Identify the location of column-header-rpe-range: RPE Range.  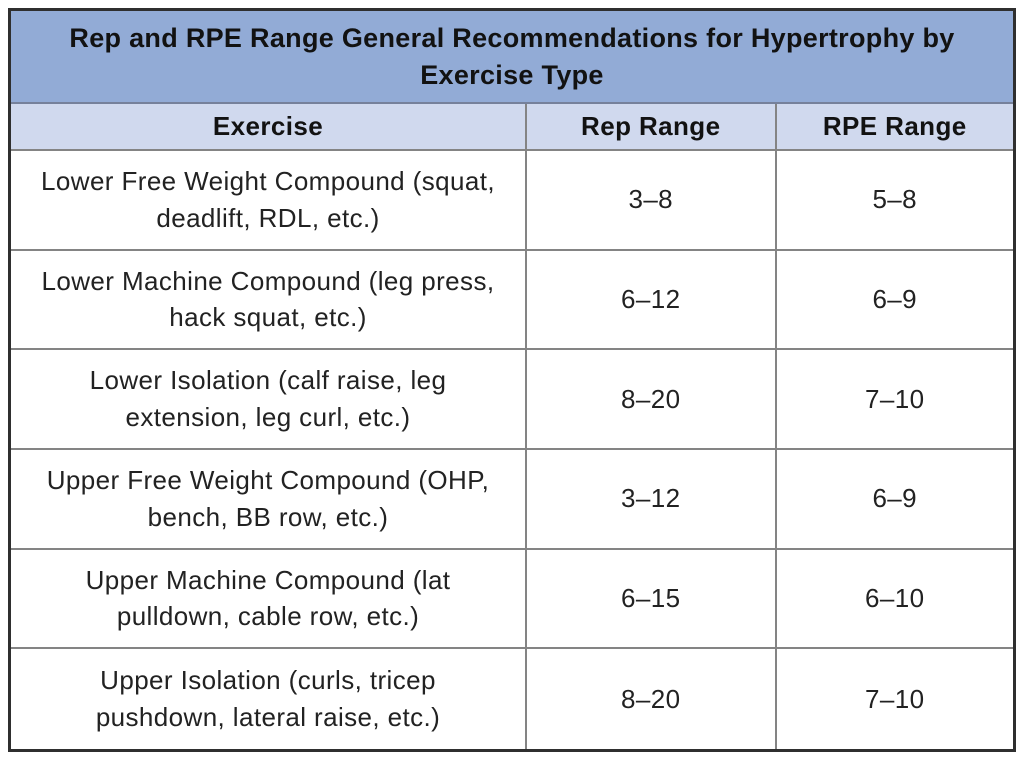
(894, 127).